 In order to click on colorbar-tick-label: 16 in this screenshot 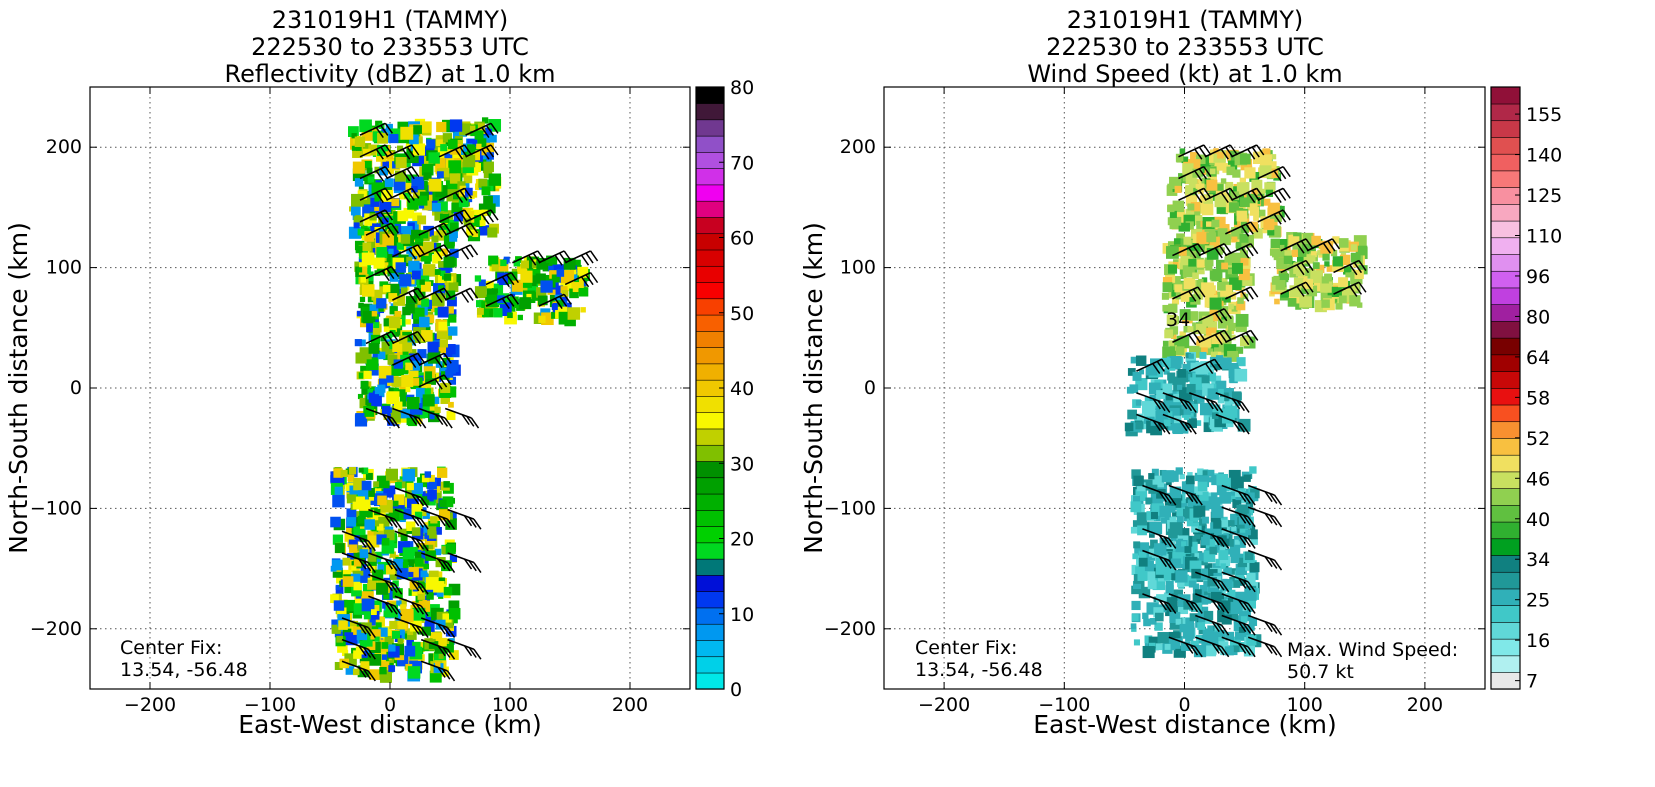, I will do `click(1538, 641)`.